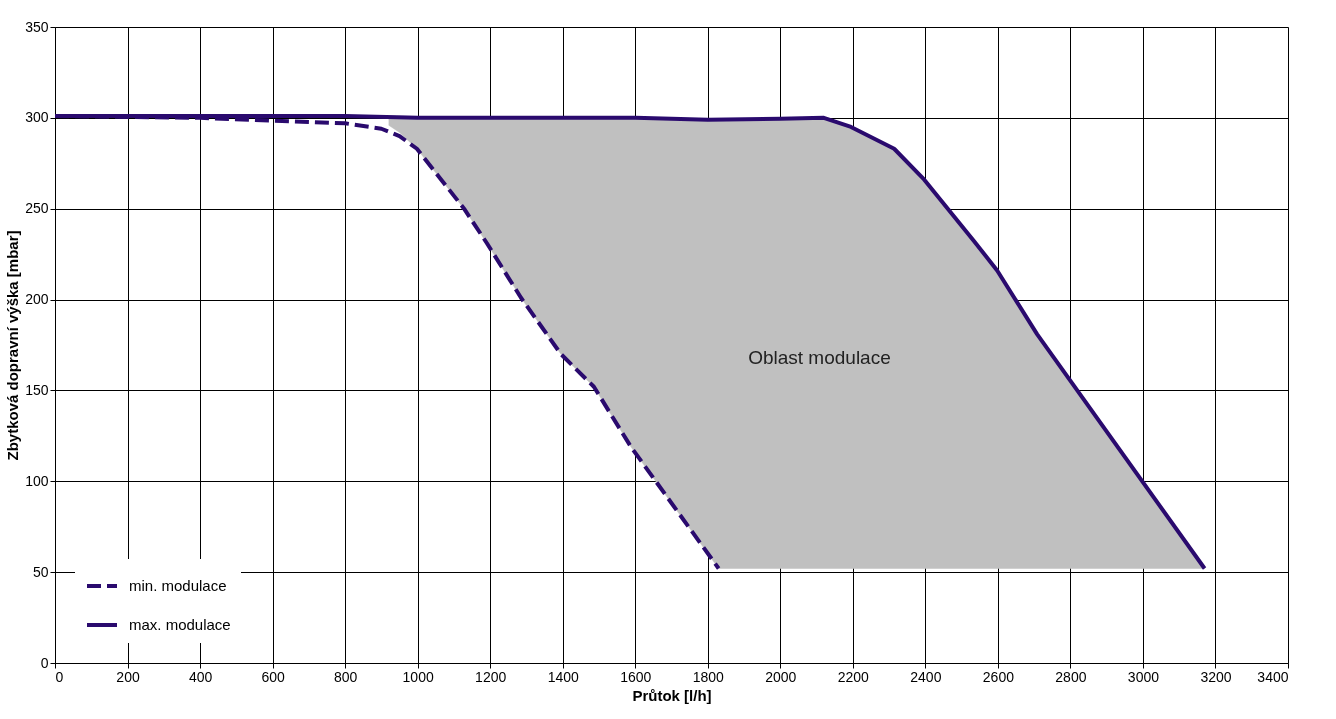 Image resolution: width=1336 pixels, height=719 pixels. Describe the element at coordinates (273, 676) in the screenshot. I see `x-tick-label: 600` at that location.